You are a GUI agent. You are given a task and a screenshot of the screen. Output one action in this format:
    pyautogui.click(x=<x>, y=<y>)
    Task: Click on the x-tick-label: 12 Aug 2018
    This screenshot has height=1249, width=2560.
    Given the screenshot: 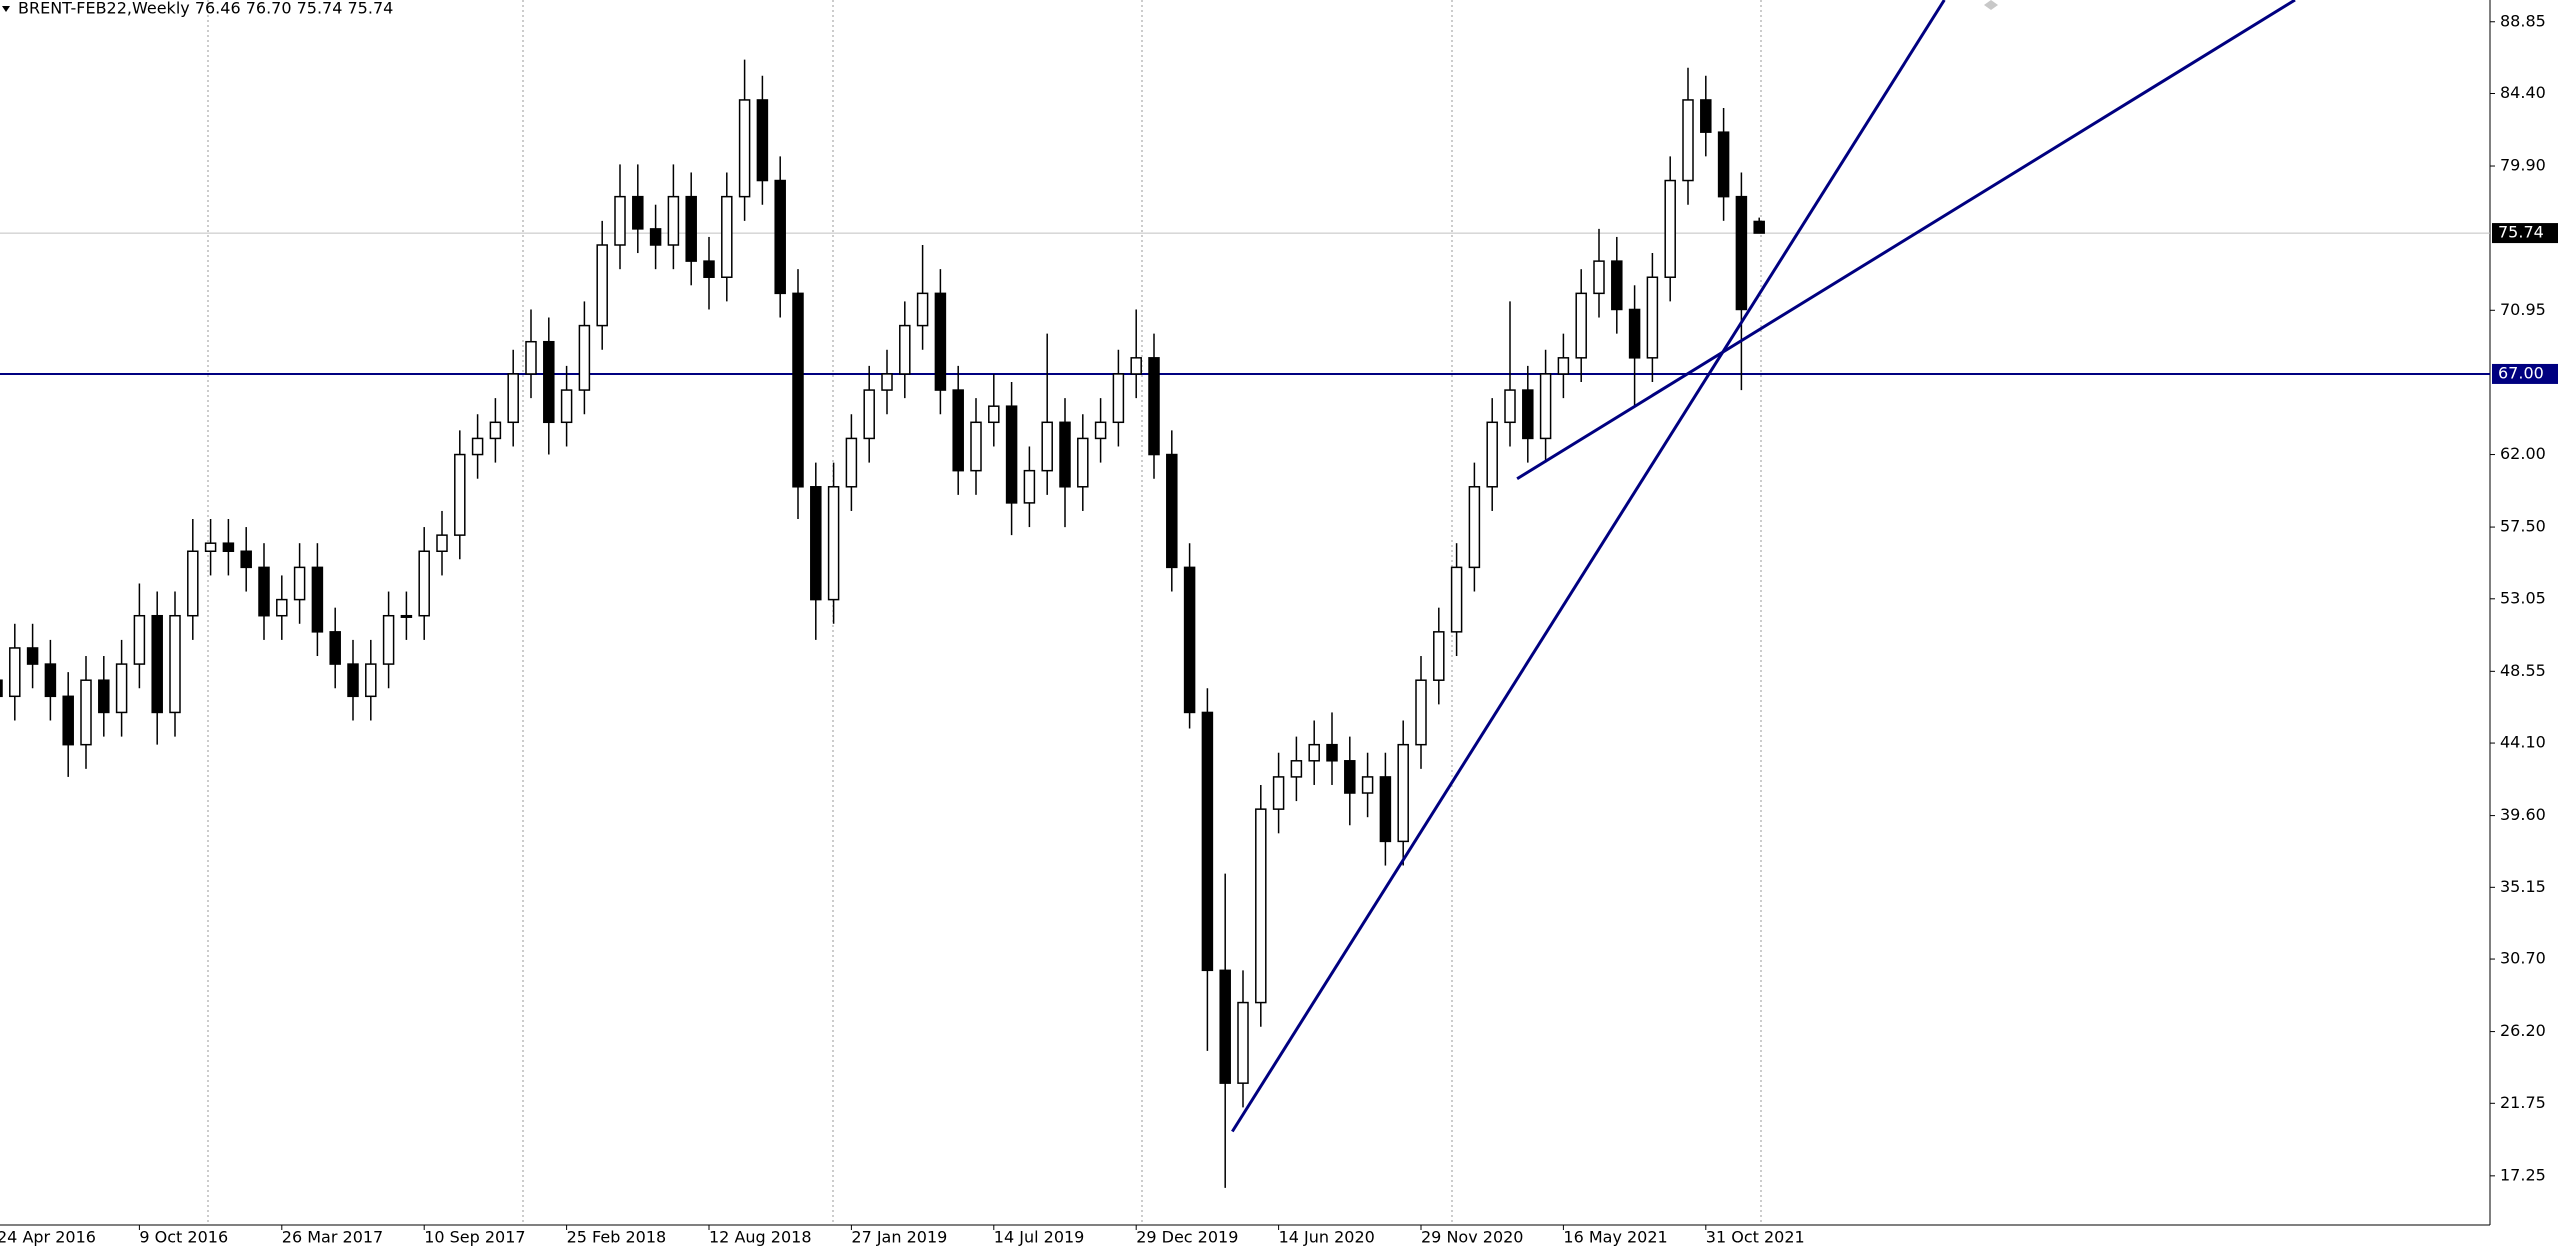 What is the action you would take?
    pyautogui.click(x=760, y=1237)
    